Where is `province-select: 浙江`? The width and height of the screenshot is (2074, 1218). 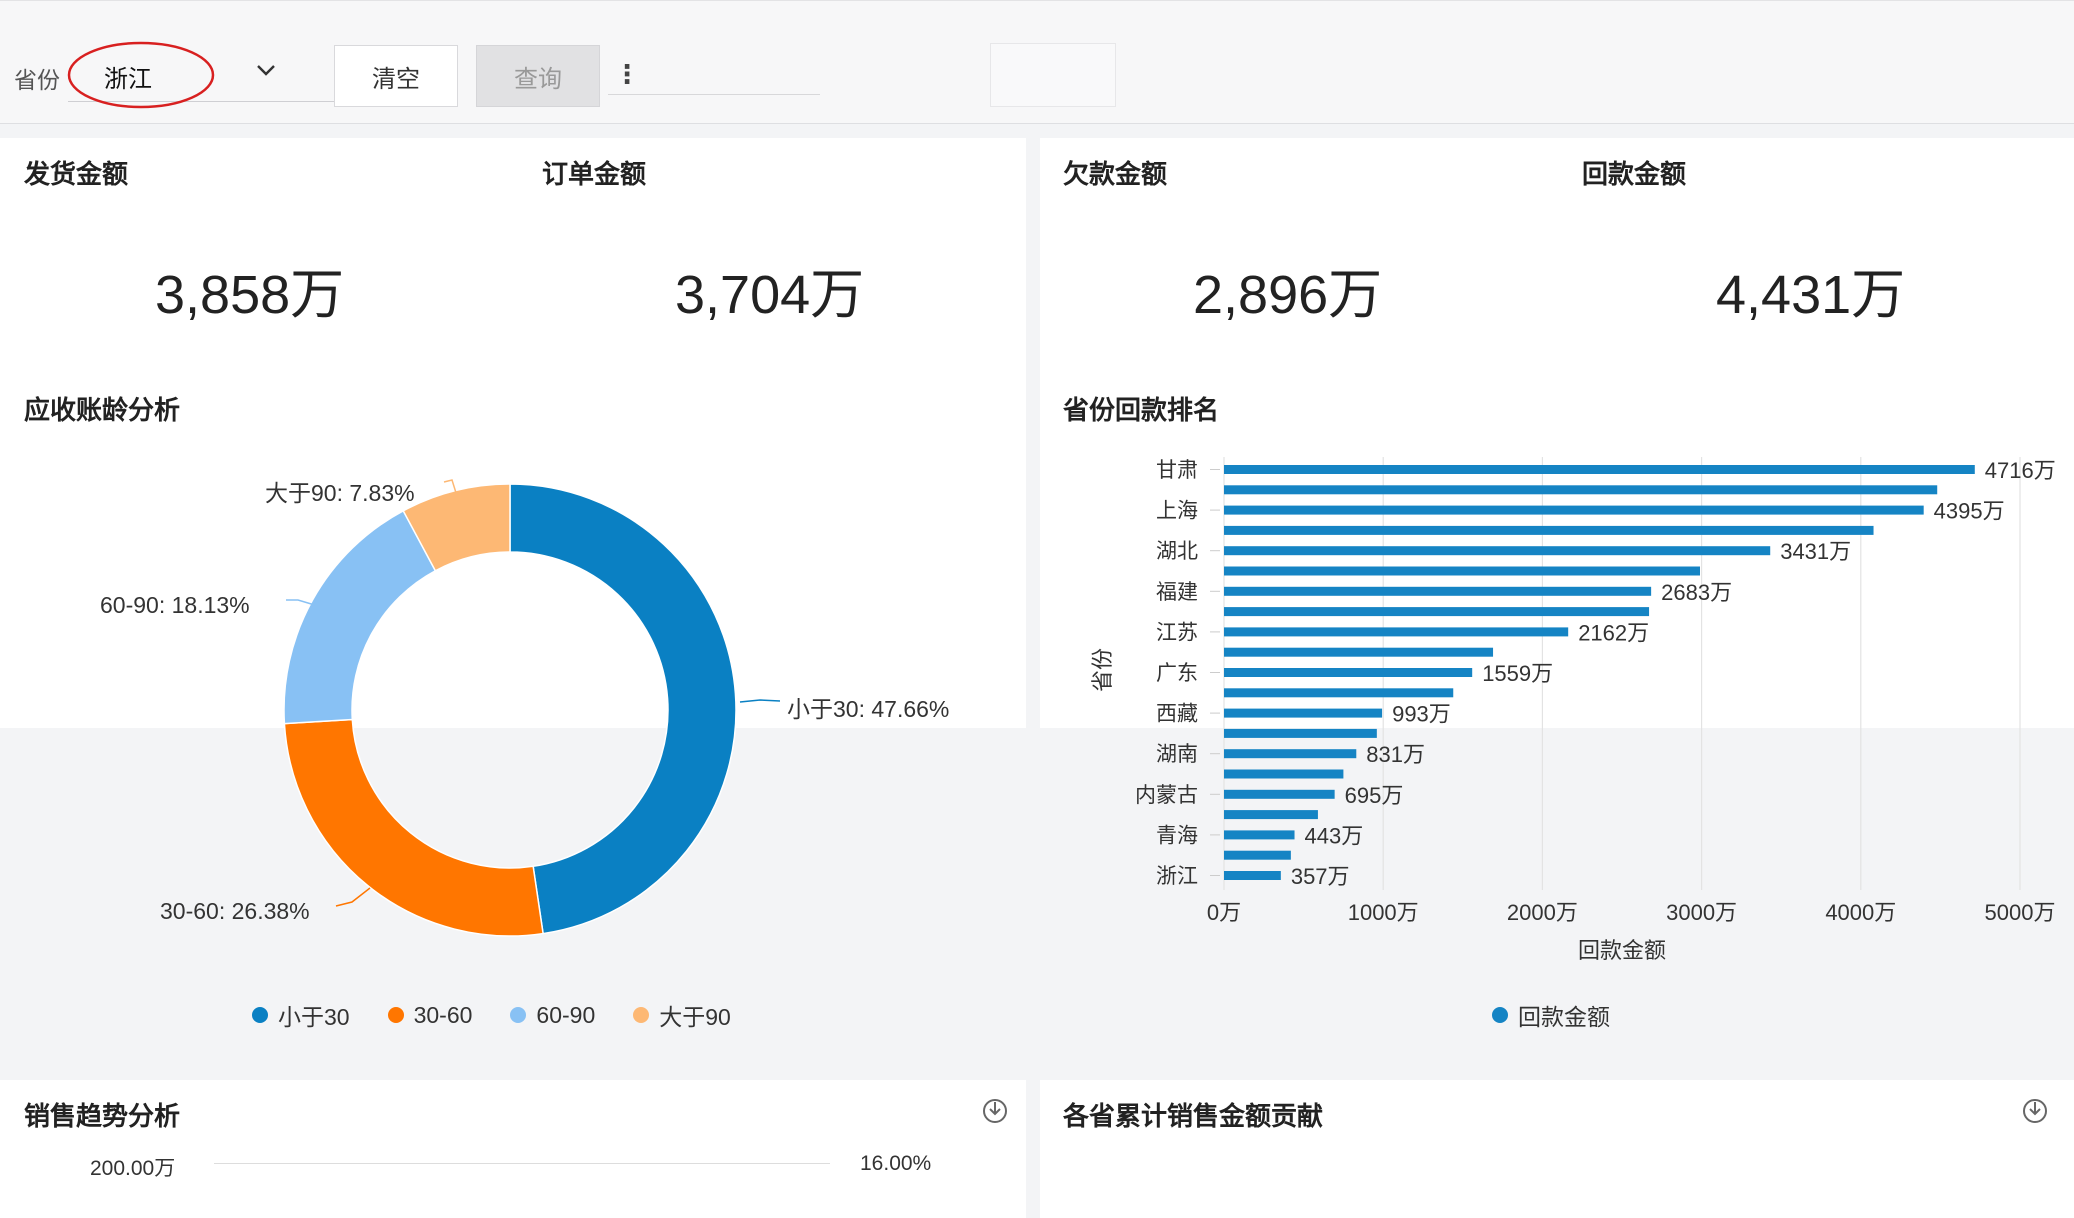 province-select: 浙江 is located at coordinates (203, 71).